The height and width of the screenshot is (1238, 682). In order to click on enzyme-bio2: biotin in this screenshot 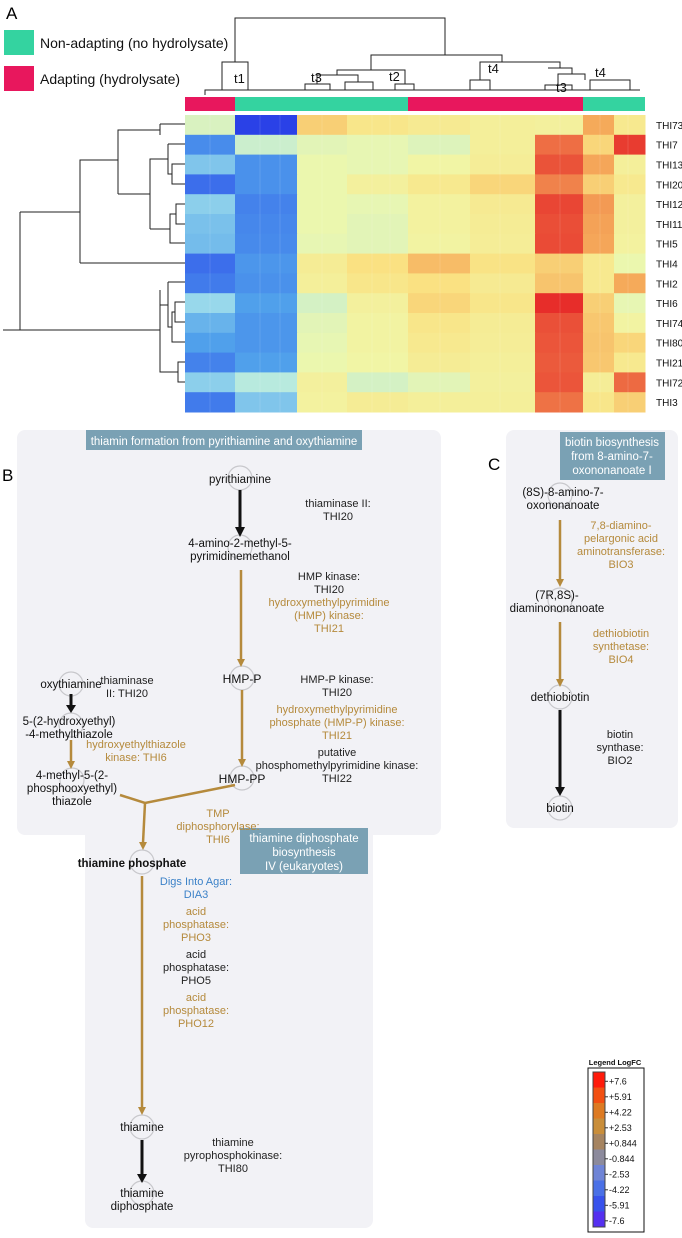, I will do `click(620, 735)`.